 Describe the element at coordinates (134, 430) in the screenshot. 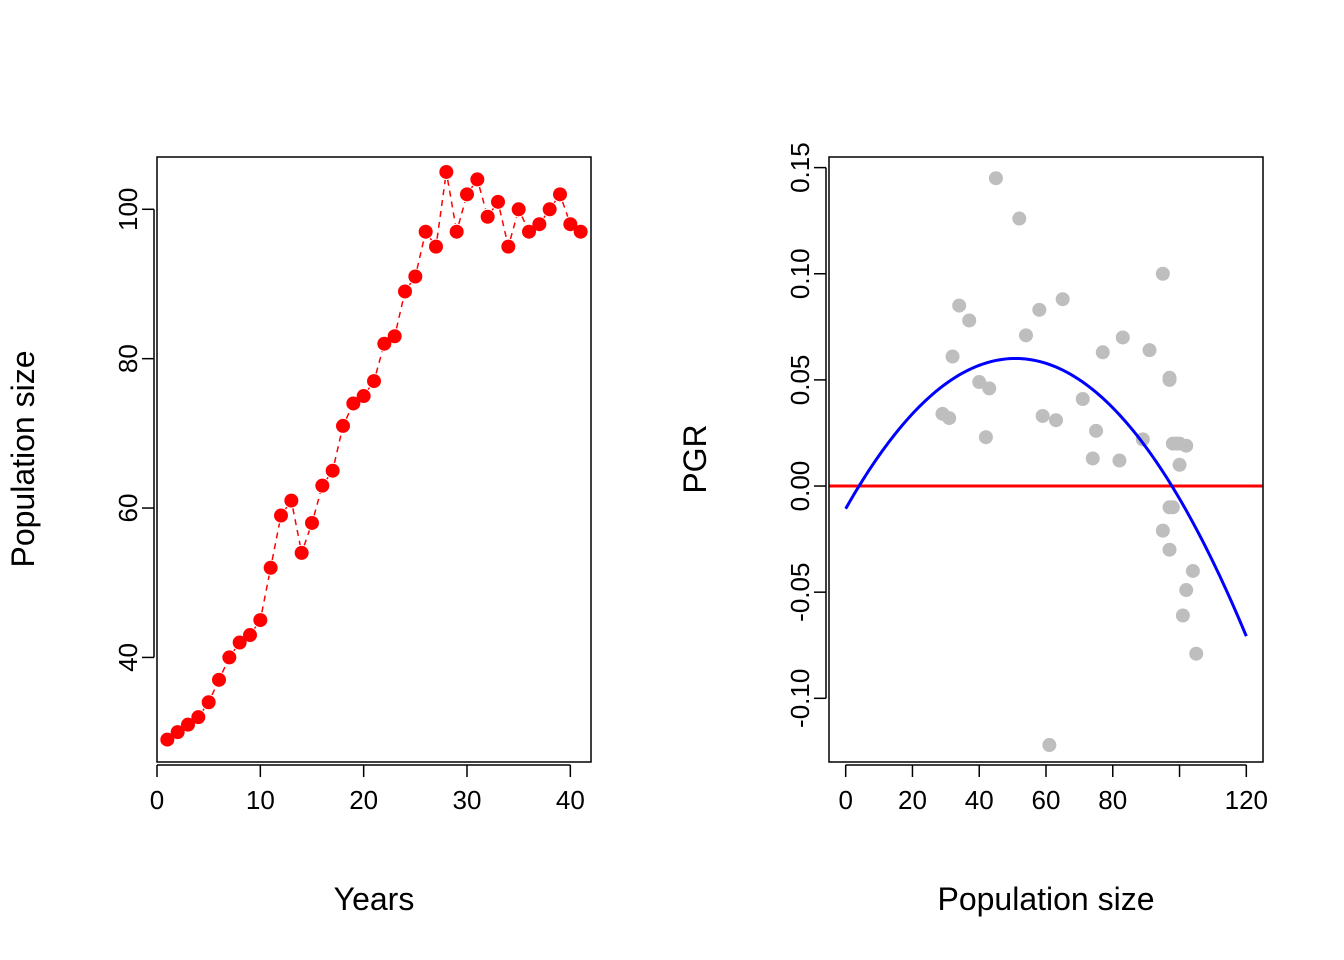

I see `left-y-axis: 40 60 80 100` at that location.